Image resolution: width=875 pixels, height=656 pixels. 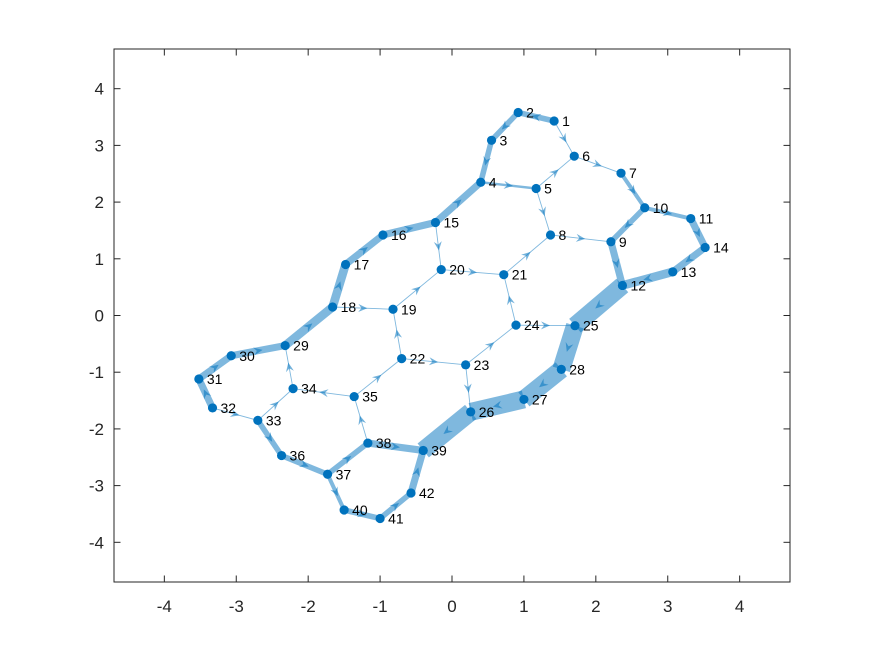 I want to click on node-label-15: 15, so click(x=451, y=223).